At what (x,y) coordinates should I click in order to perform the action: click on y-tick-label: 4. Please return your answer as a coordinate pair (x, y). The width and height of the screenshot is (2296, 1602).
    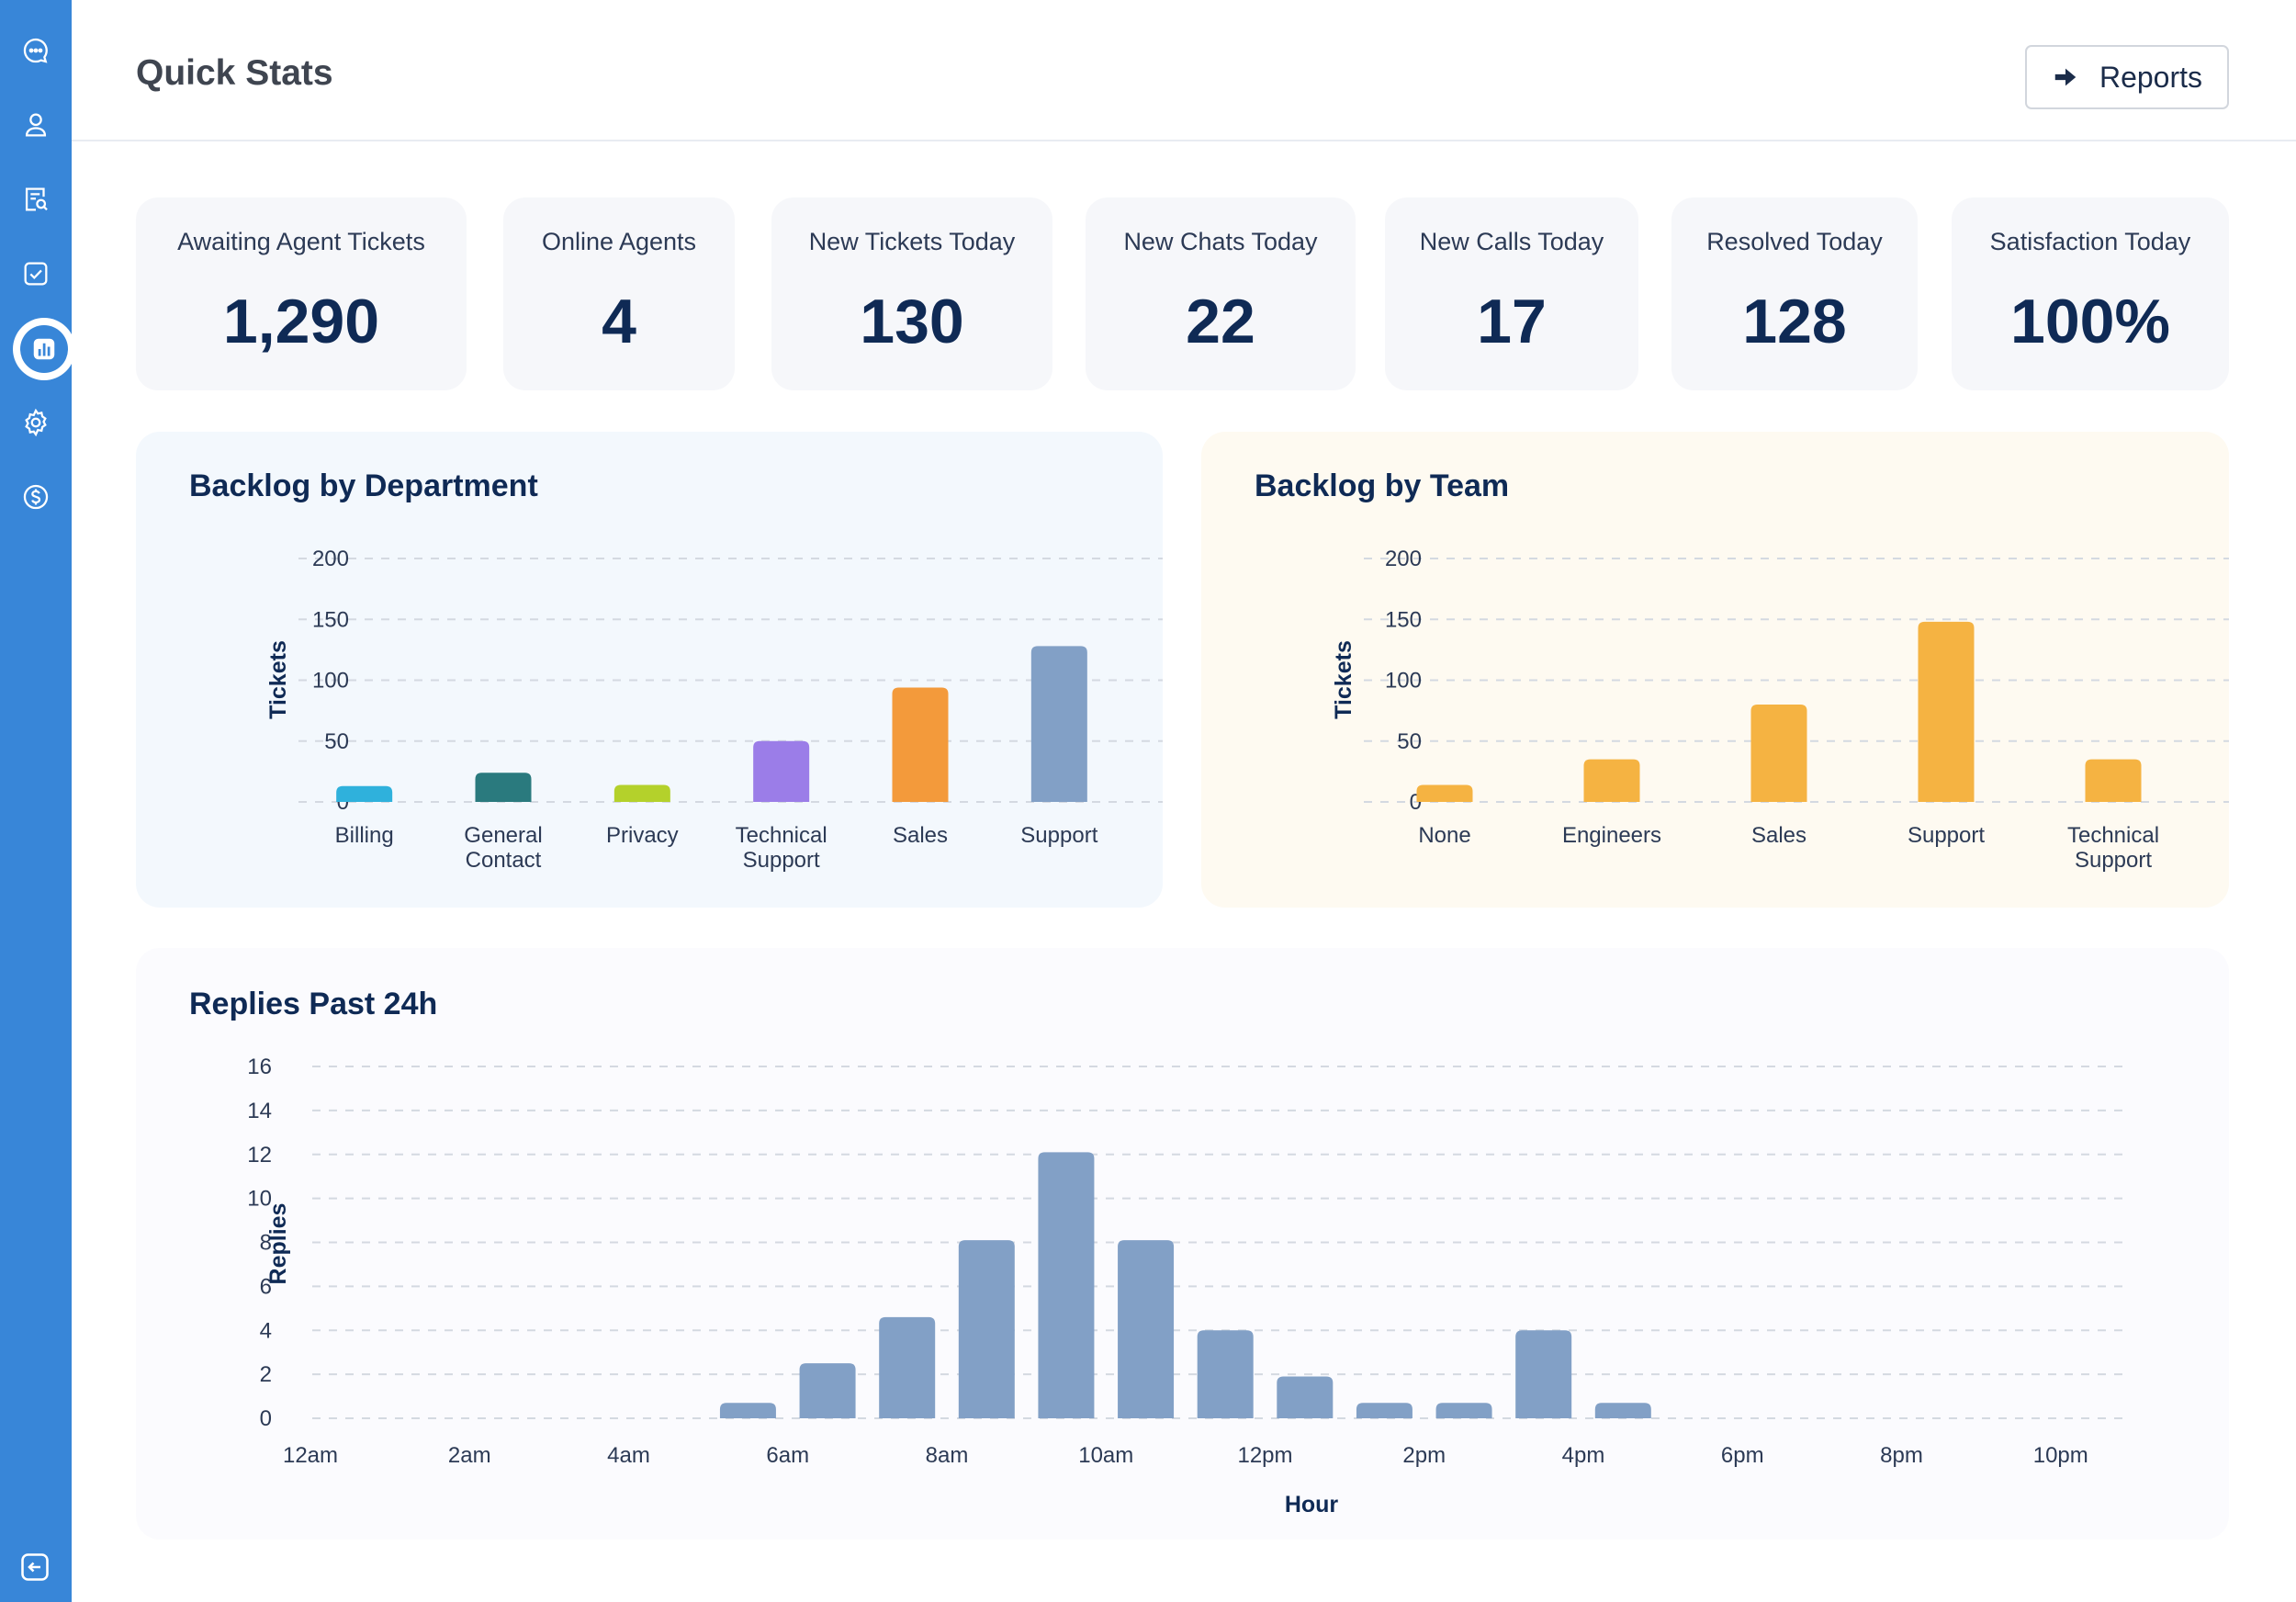
    Looking at the image, I should click on (266, 1330).